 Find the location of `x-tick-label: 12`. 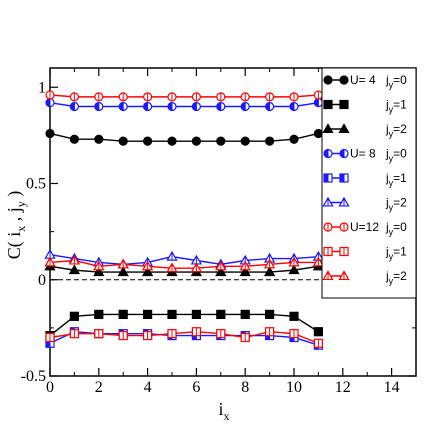

x-tick-label: 12 is located at coordinates (343, 387).